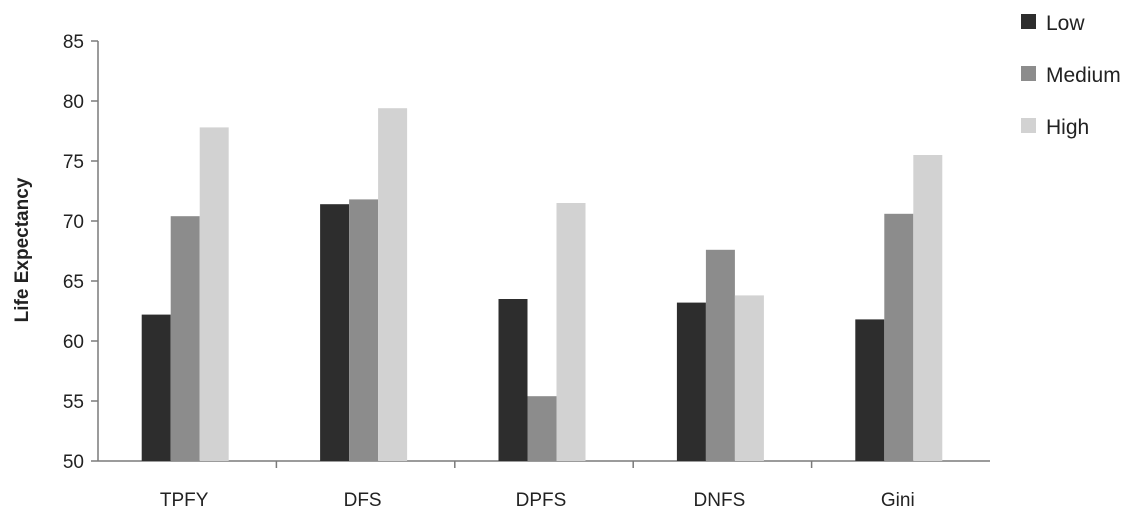  What do you see at coordinates (185, 338) in the screenshot?
I see `bar-medium-tpfy` at bounding box center [185, 338].